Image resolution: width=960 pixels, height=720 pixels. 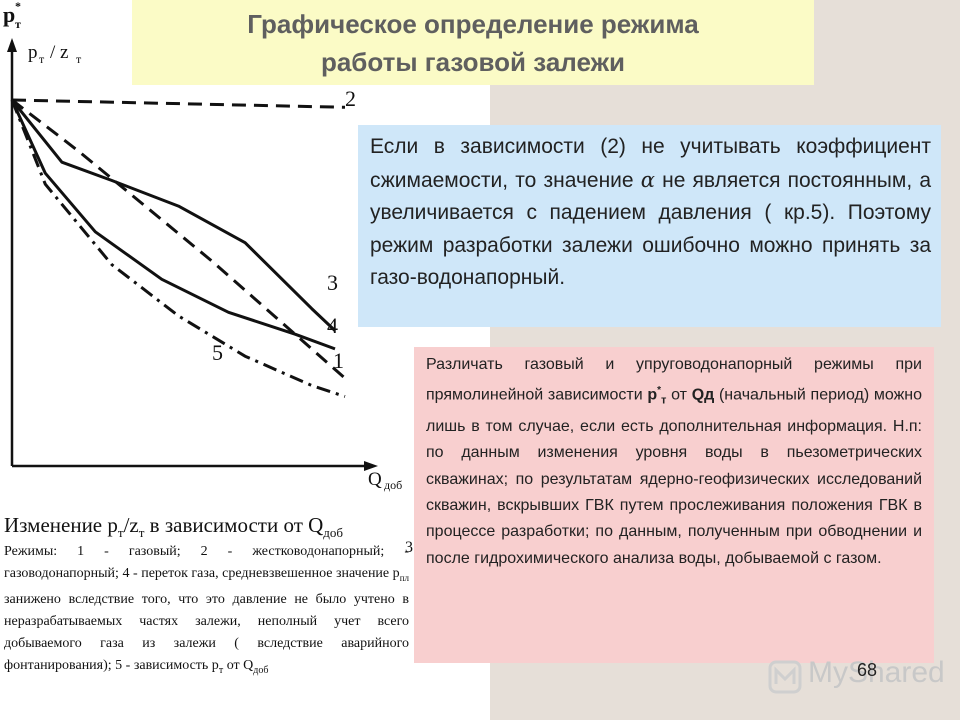 I want to click on caption-title-a: Изменение p, so click(x=61, y=525).